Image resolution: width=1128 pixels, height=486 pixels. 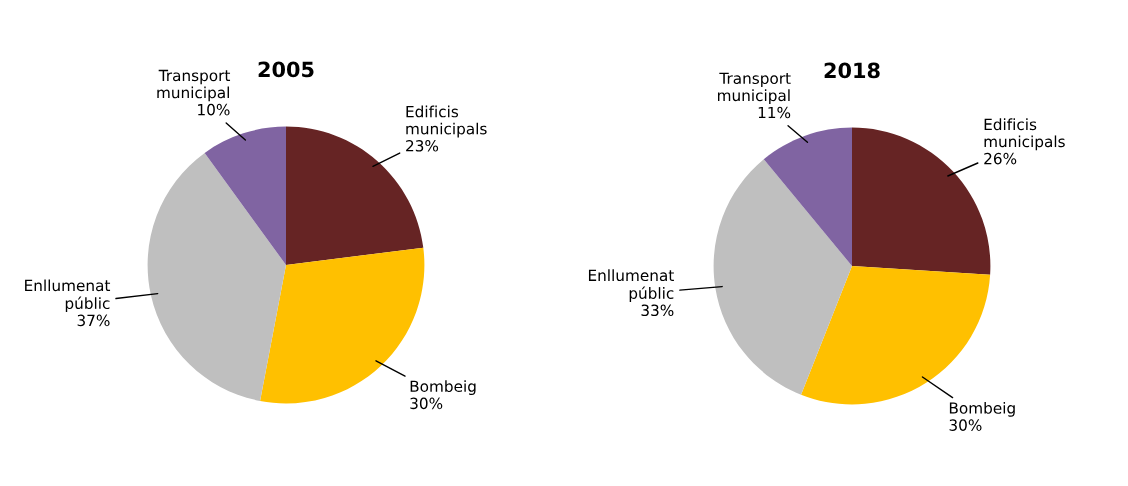 I want to click on data-label: 26%, so click(x=1000, y=158).